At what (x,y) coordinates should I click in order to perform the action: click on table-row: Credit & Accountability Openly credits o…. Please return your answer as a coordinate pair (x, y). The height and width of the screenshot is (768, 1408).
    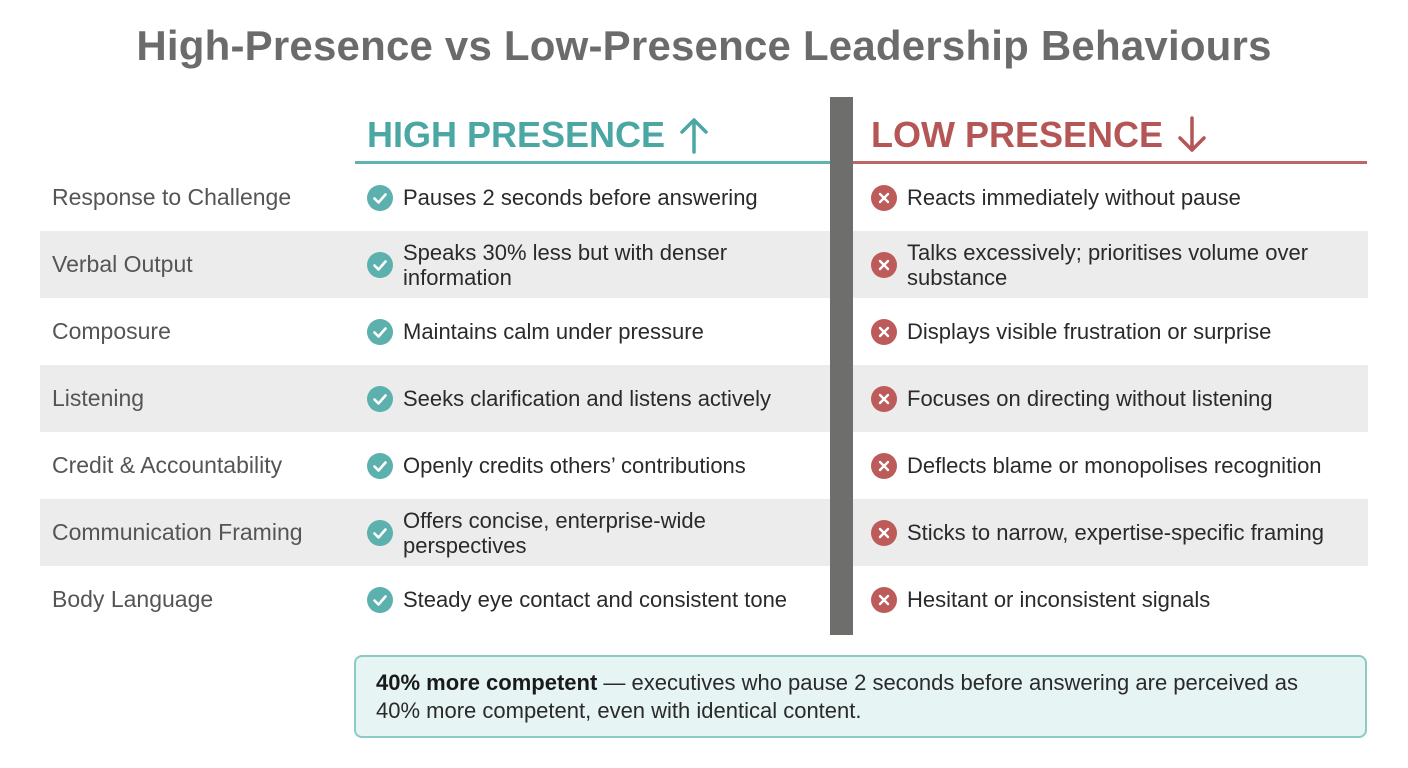
    Looking at the image, I should click on (704, 465).